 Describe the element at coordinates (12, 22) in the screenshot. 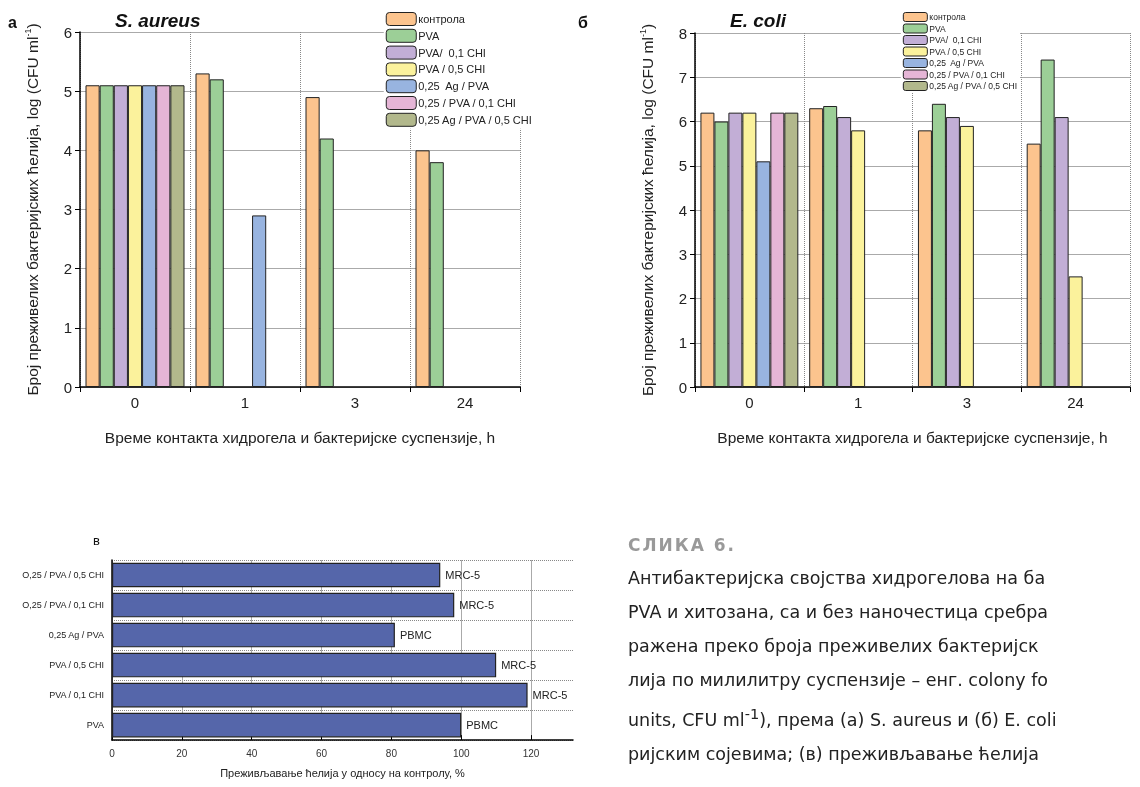

I see `text: а` at that location.